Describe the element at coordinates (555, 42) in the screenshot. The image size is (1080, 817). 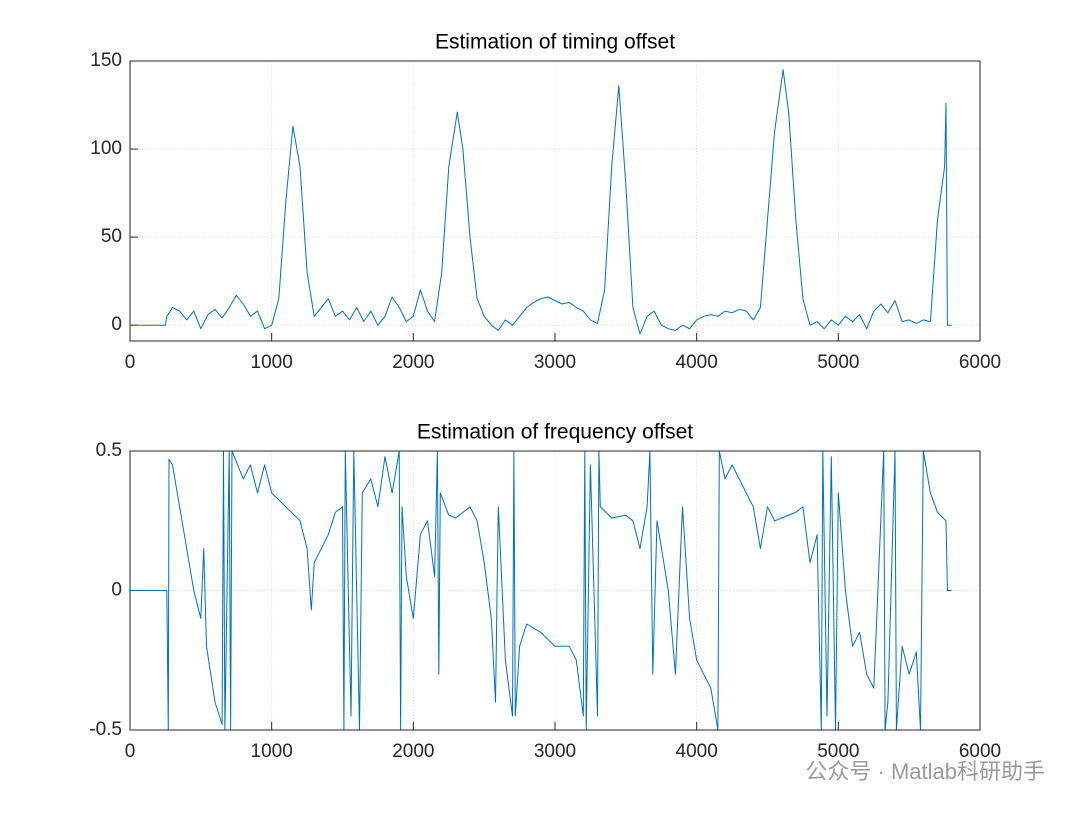
I see `chart-title: Estimation of timing offset` at that location.